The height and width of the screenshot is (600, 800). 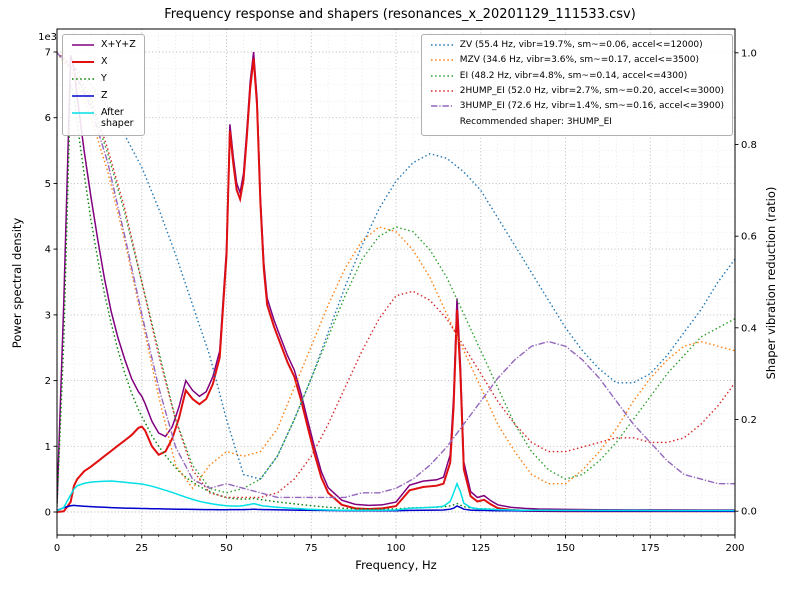 What do you see at coordinates (48, 447) in the screenshot?
I see `svg-text: 1` at bounding box center [48, 447].